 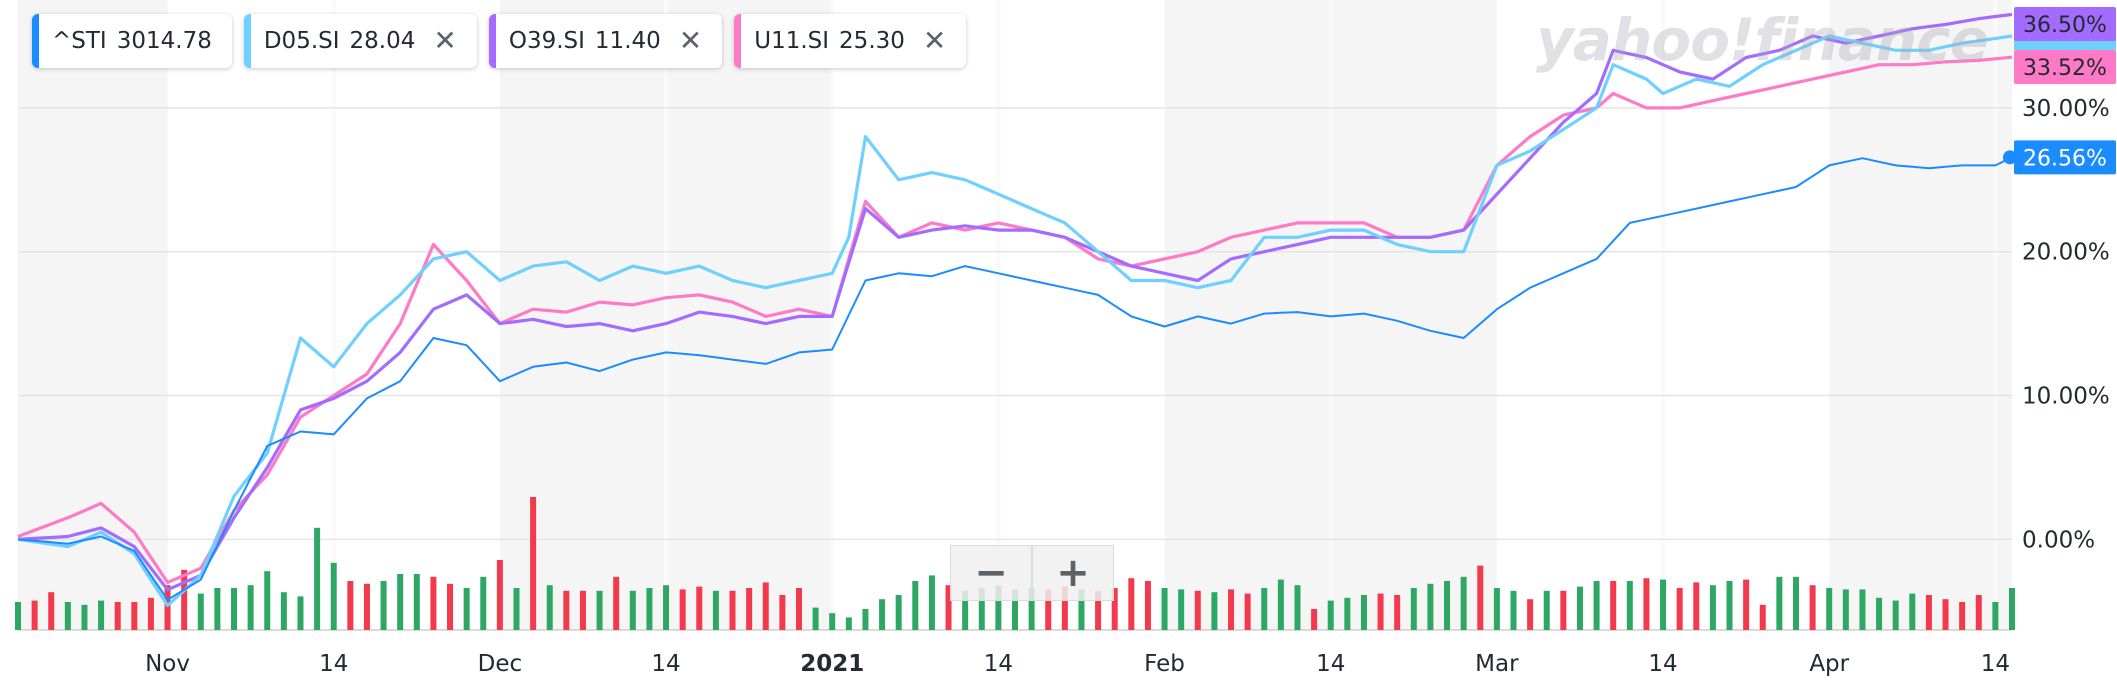 I want to click on legend-chip-u11: U11.SI 25.30 ✕, so click(x=850, y=41).